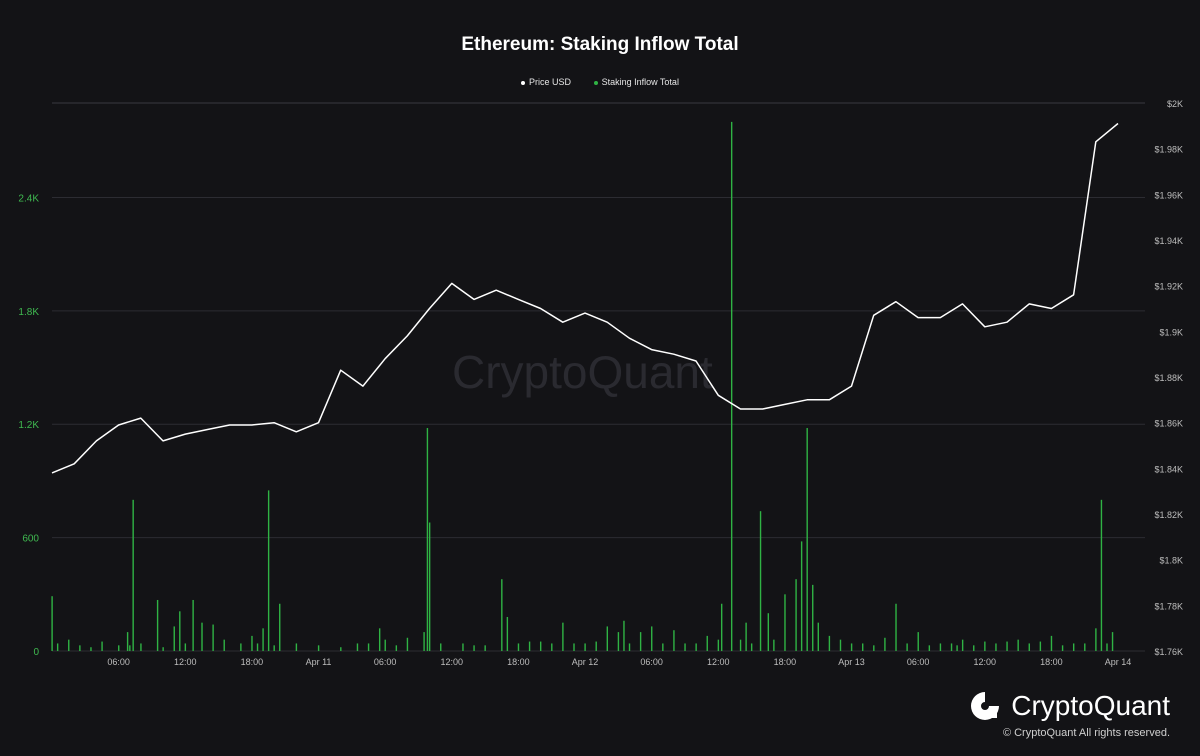 The width and height of the screenshot is (1200, 756). What do you see at coordinates (1168, 469) in the screenshot?
I see `y-right-tick-label: $1.84K` at bounding box center [1168, 469].